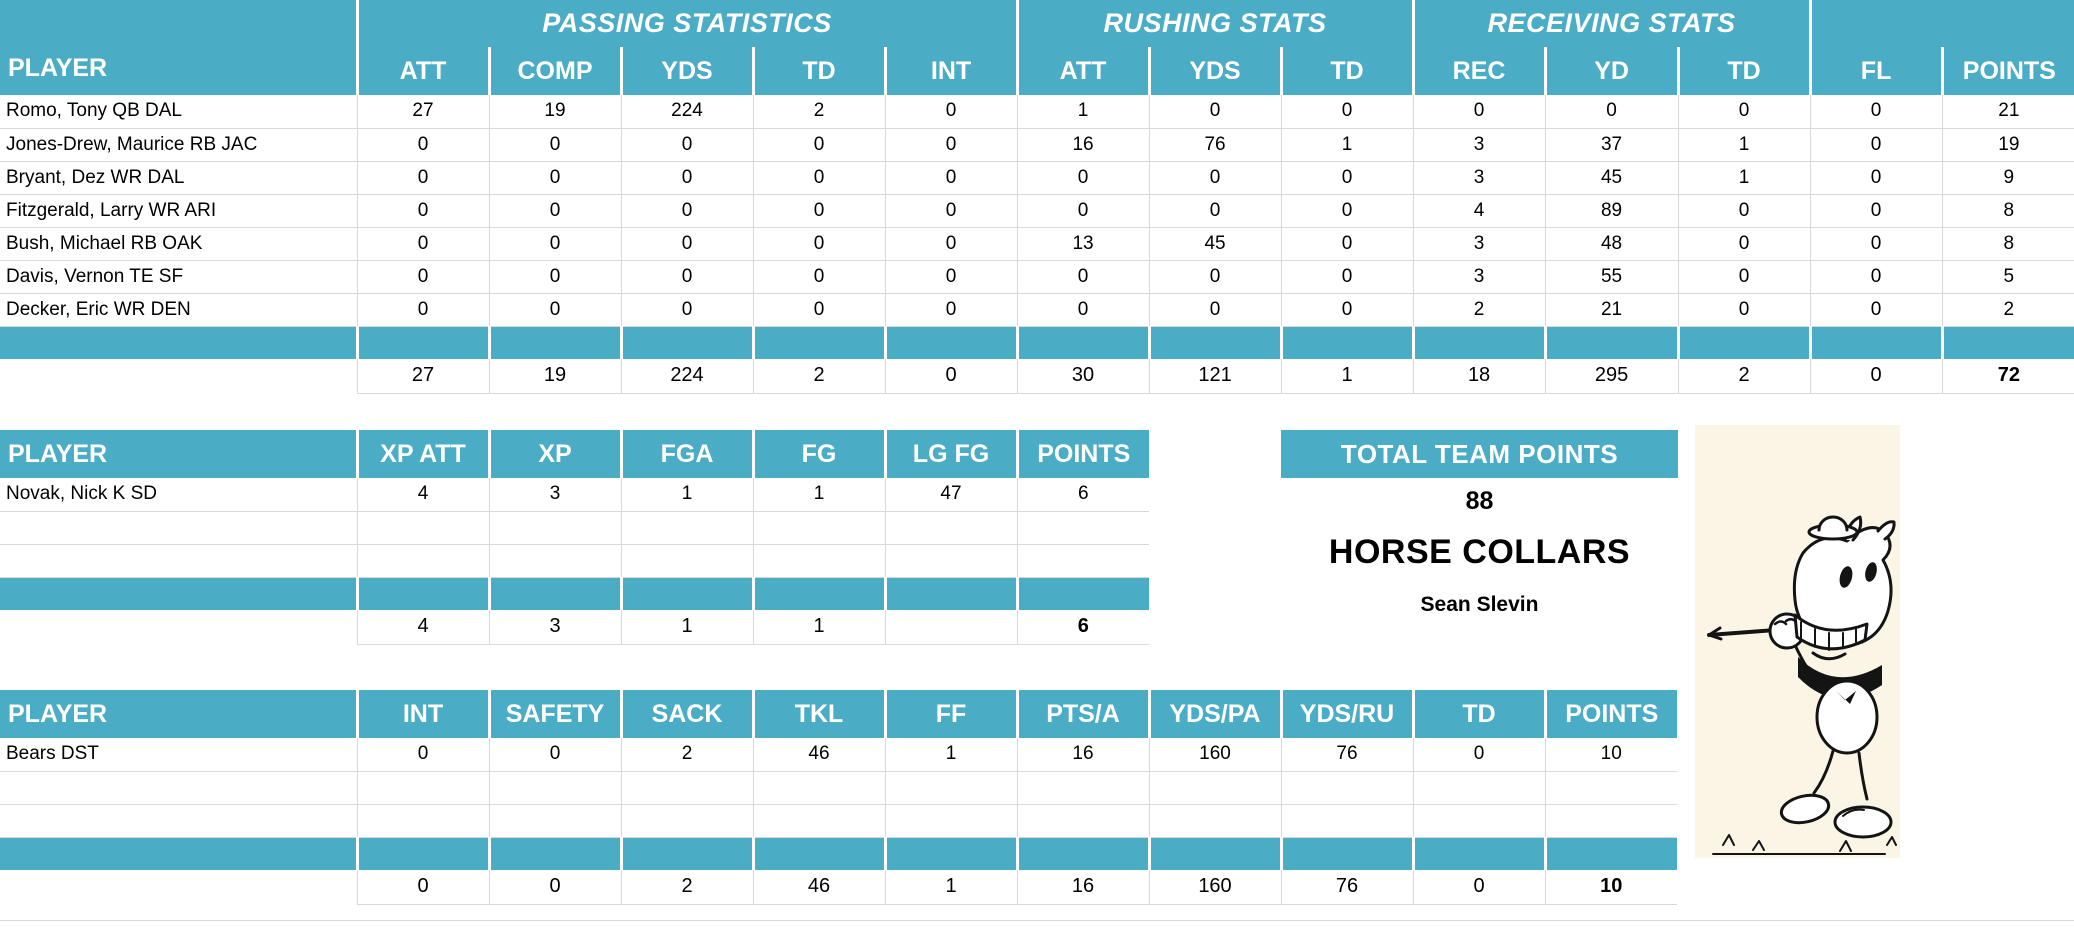  I want to click on column-header-pass-yds: YDS, so click(688, 71).